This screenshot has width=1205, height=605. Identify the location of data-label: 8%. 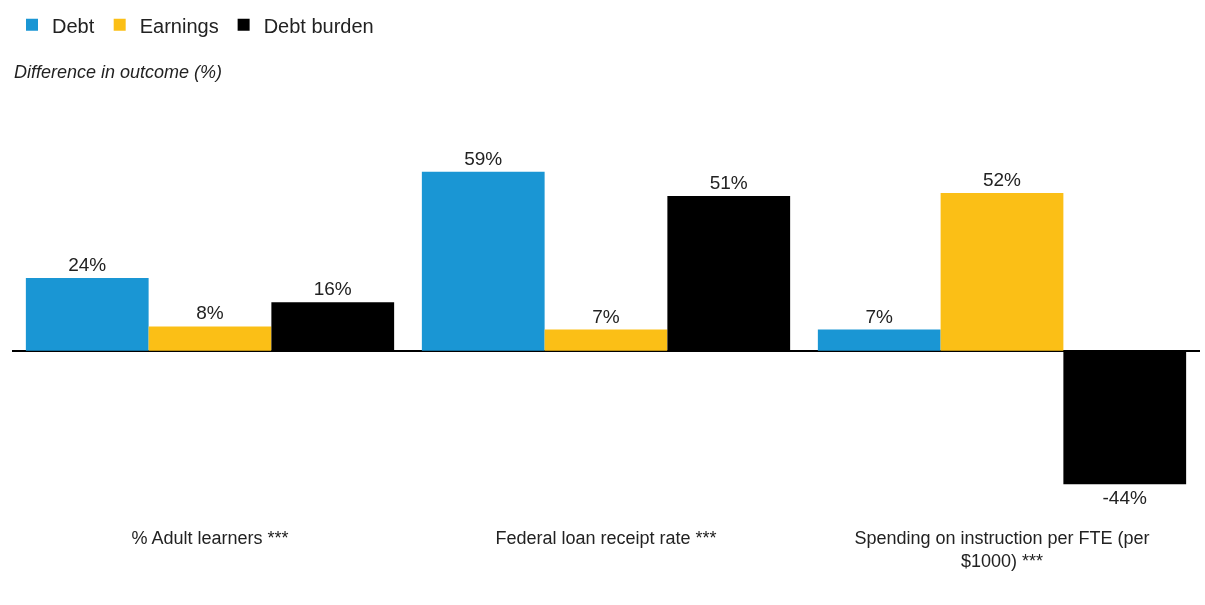
(210, 313).